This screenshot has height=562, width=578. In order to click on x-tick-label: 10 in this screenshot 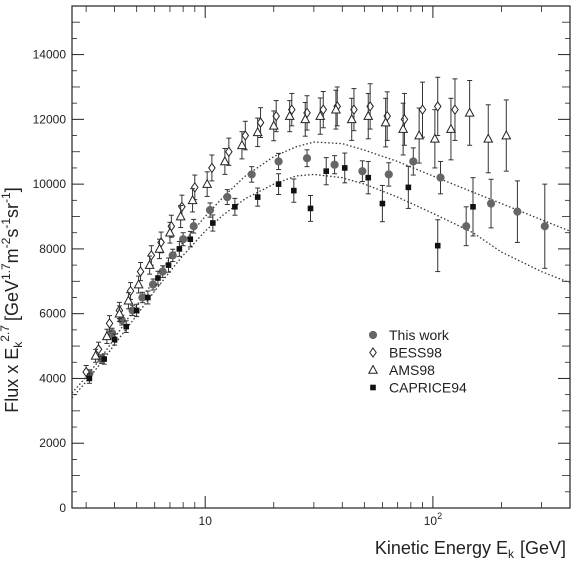, I will do `click(206, 521)`.